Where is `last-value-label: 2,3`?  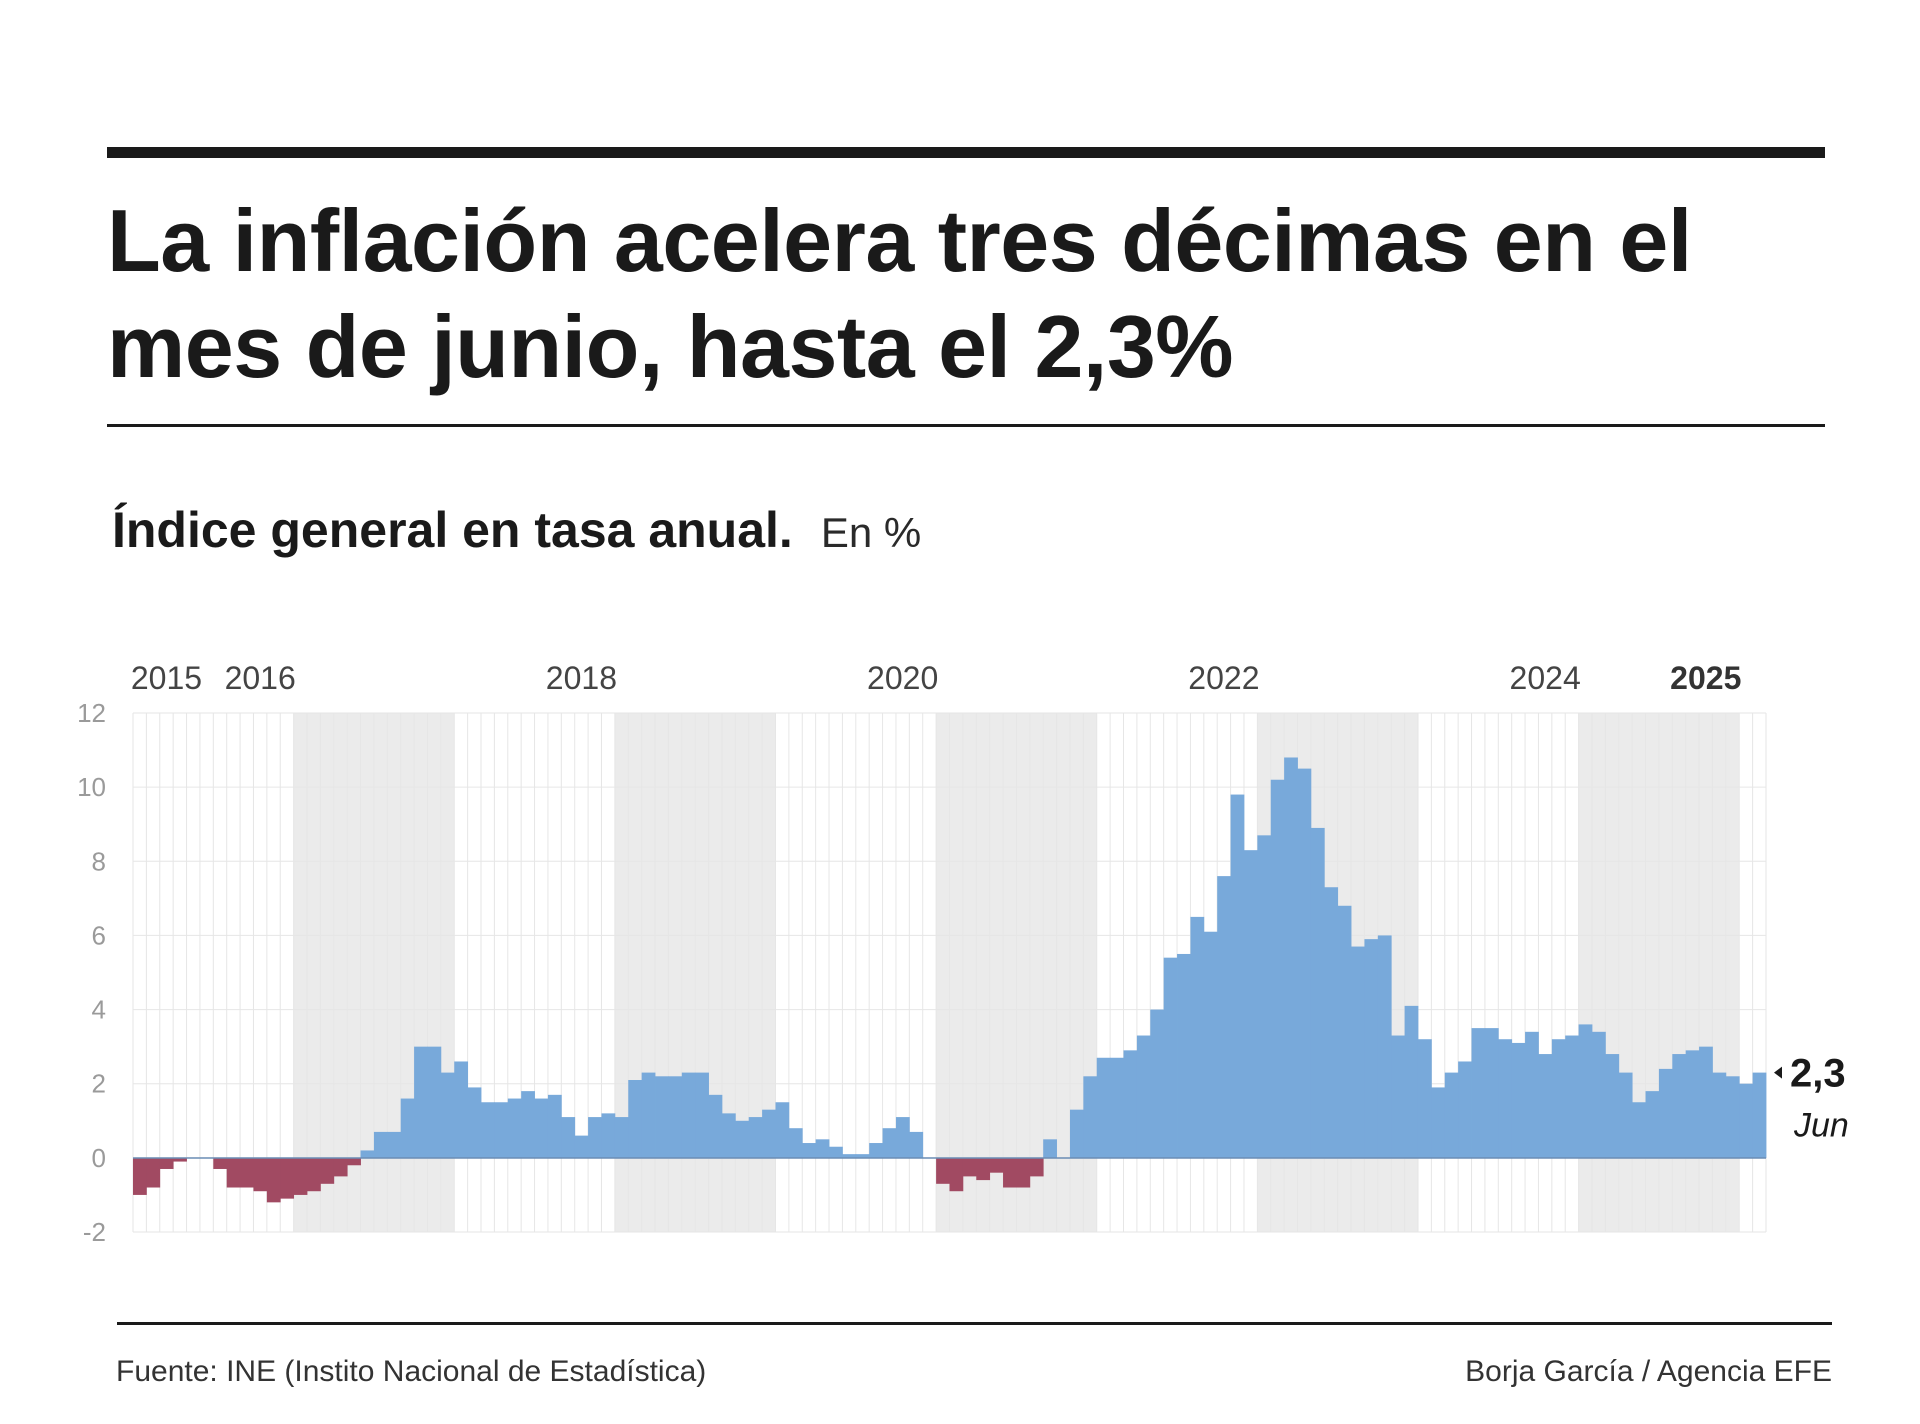 last-value-label: 2,3 is located at coordinates (1818, 1074).